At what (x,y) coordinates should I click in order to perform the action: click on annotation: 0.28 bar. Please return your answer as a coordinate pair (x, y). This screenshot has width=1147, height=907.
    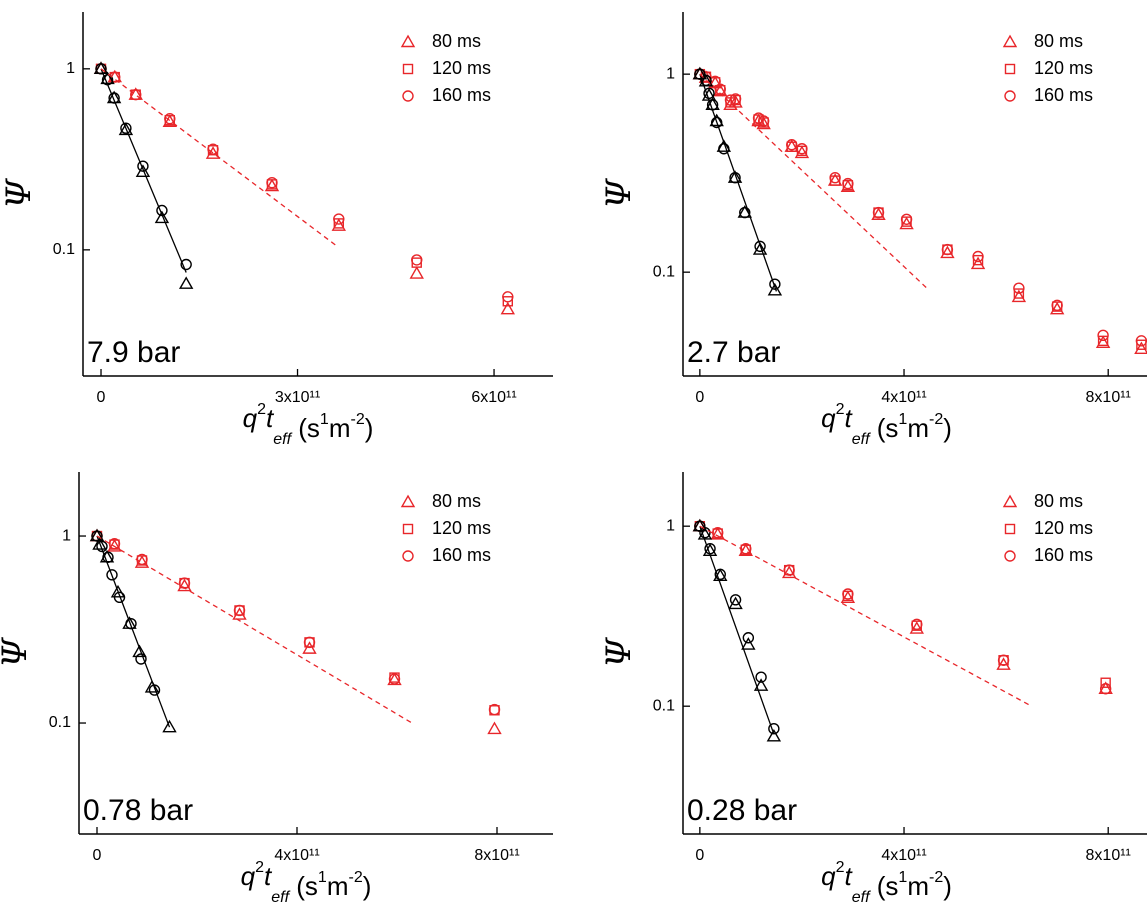
    Looking at the image, I should click on (742, 810).